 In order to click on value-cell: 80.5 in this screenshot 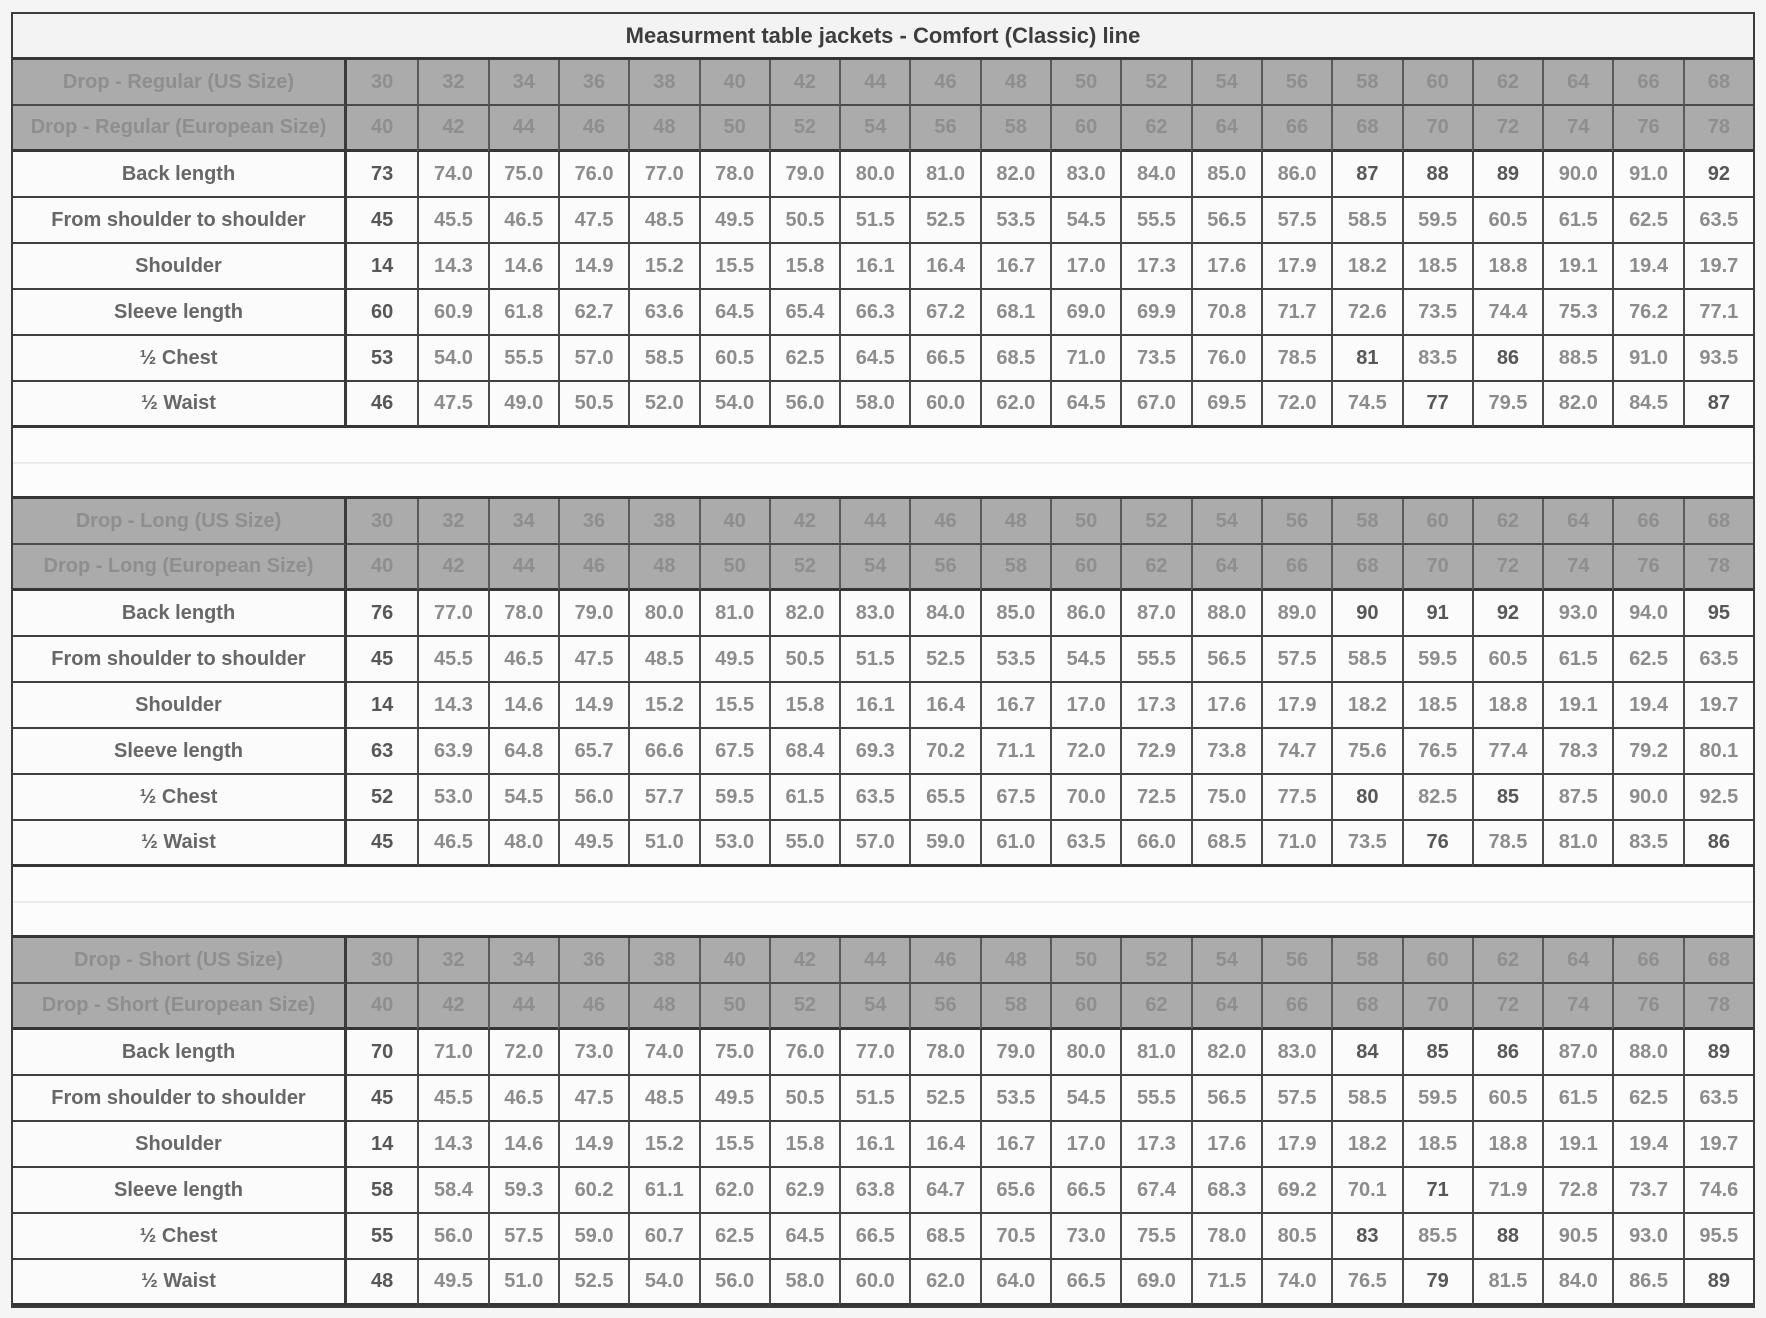, I will do `click(1296, 1237)`.